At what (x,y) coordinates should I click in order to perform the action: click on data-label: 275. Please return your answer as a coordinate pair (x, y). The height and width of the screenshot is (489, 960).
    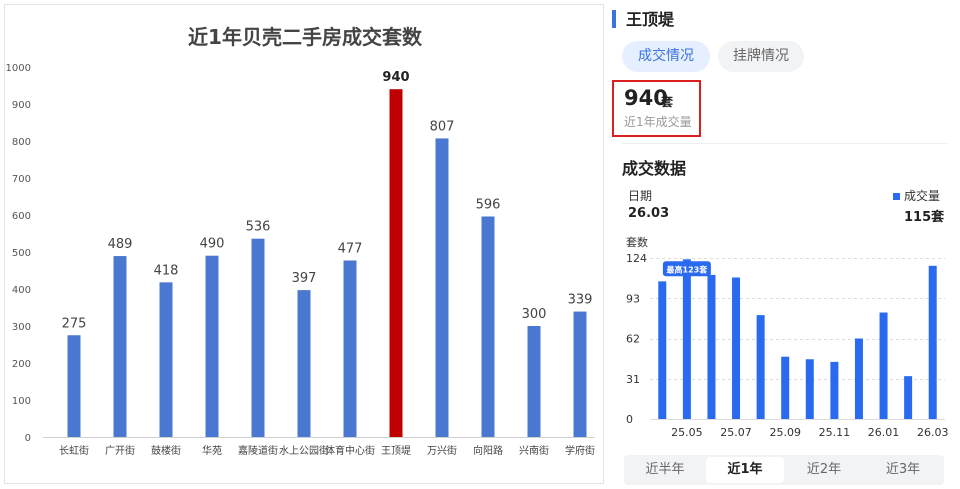
    Looking at the image, I should click on (74, 323).